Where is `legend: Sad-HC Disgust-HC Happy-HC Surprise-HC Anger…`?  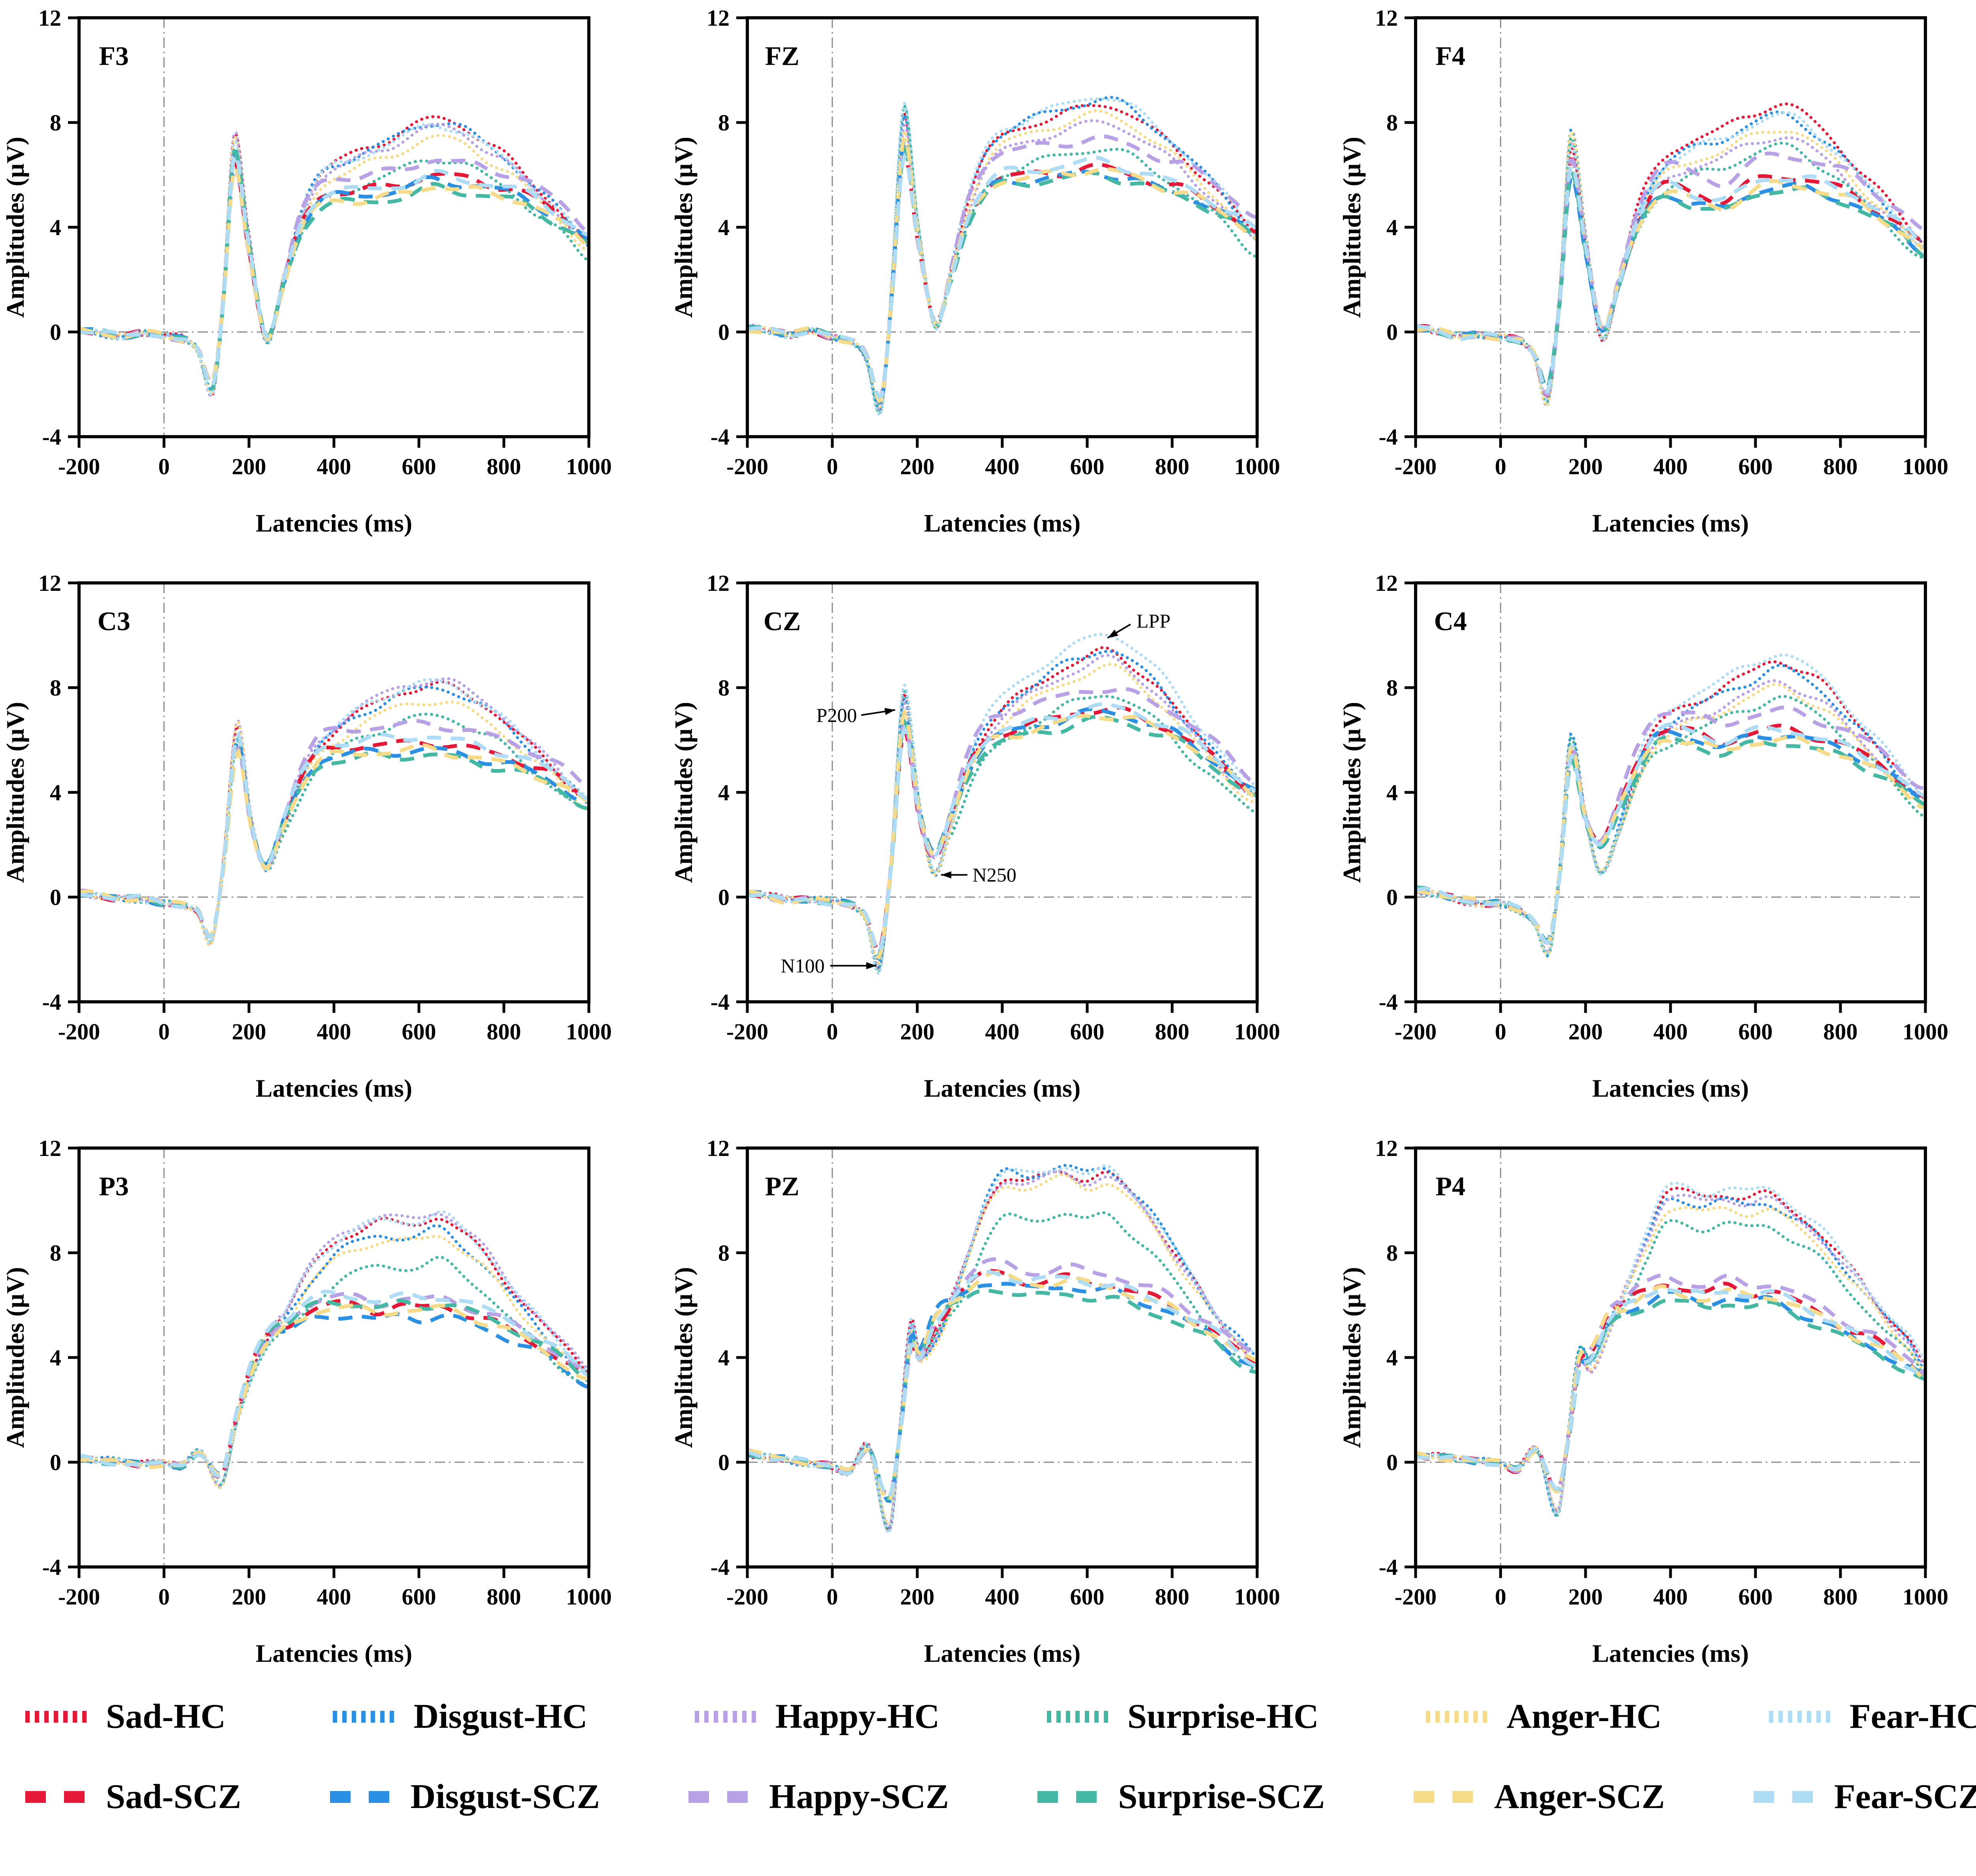 legend: Sad-HC Disgust-HC Happy-HC Surprise-HC Anger… is located at coordinates (1000, 1756).